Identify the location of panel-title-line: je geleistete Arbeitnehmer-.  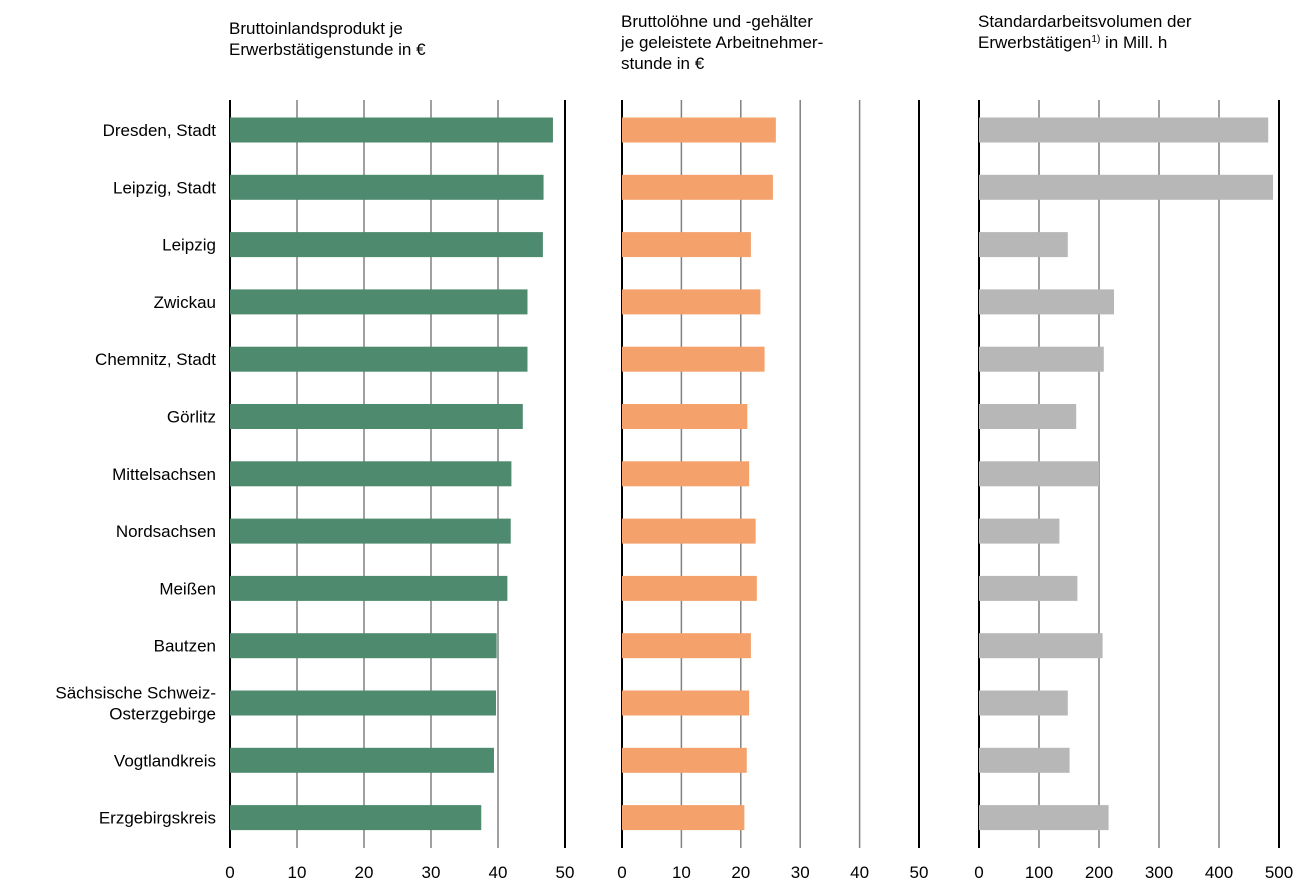
(722, 42).